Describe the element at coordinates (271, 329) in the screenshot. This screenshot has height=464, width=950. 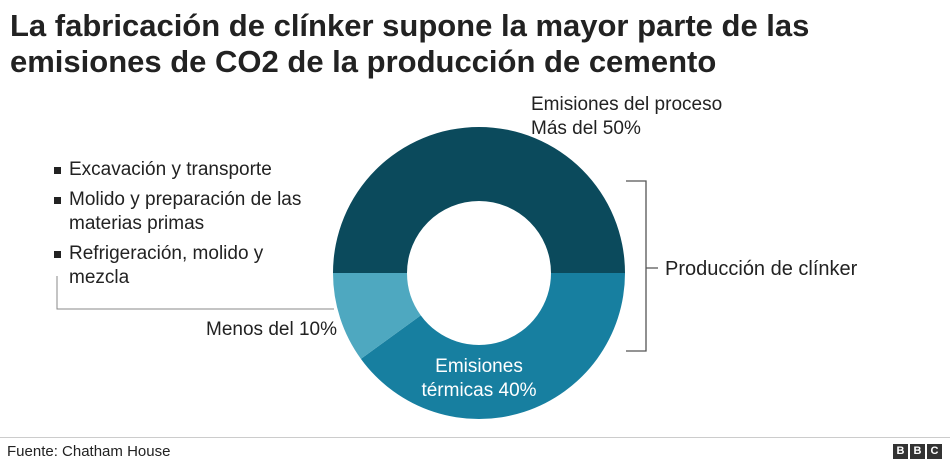
I see `slice-label-other: Menos del 10%` at that location.